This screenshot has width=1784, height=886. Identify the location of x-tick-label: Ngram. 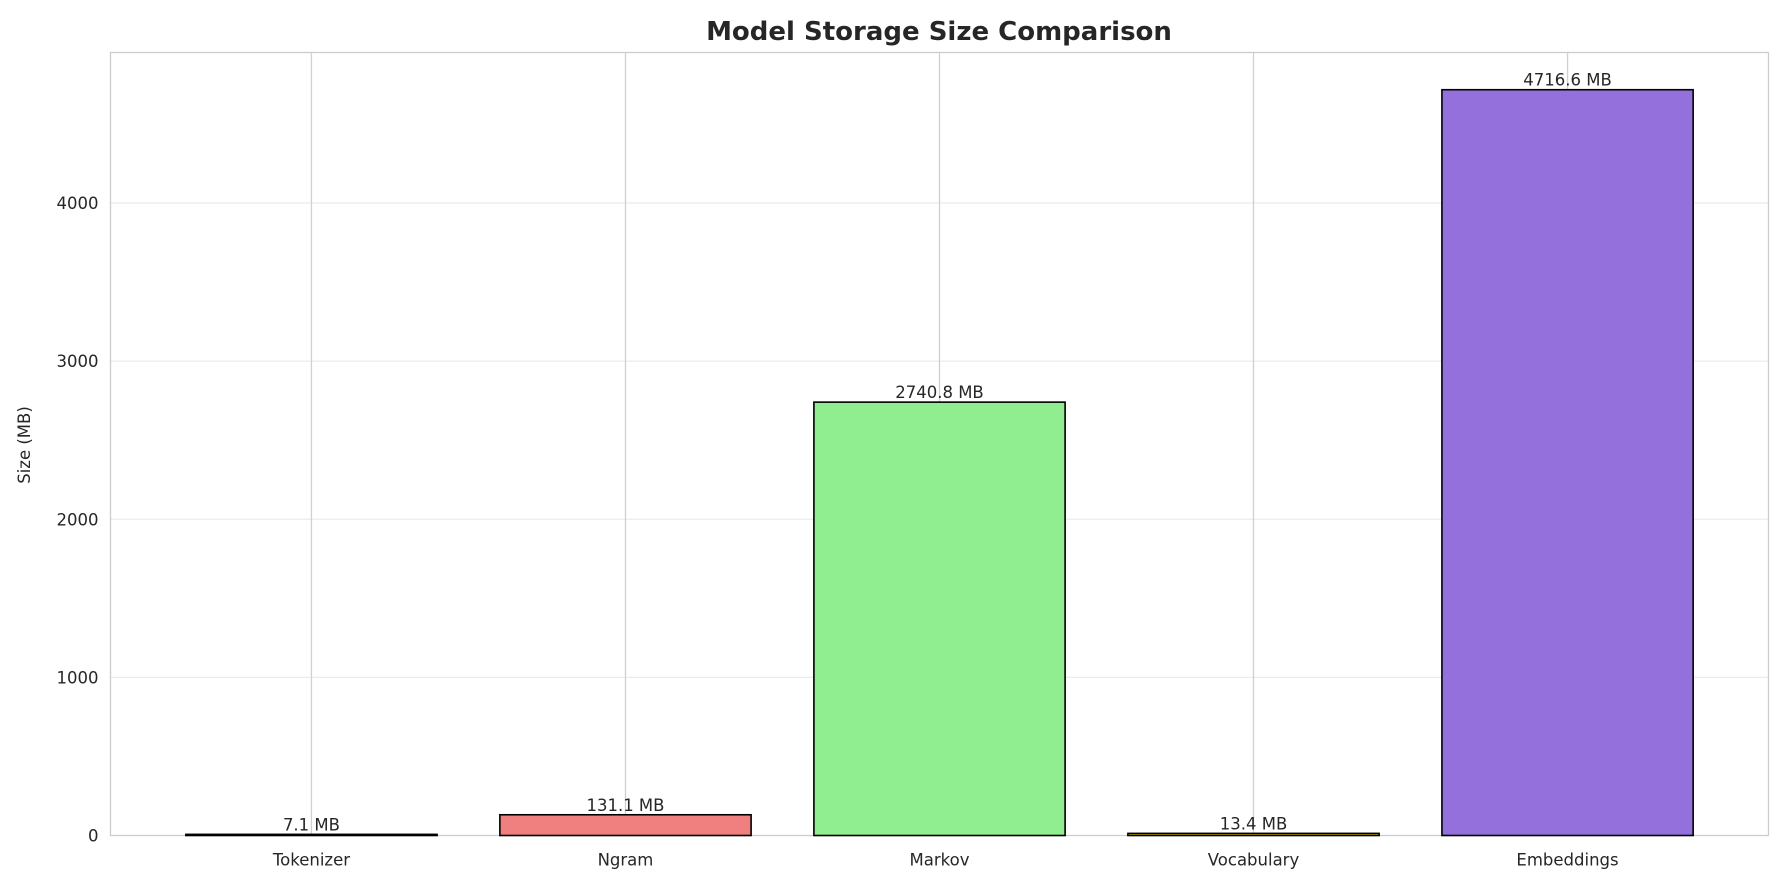
(626, 860).